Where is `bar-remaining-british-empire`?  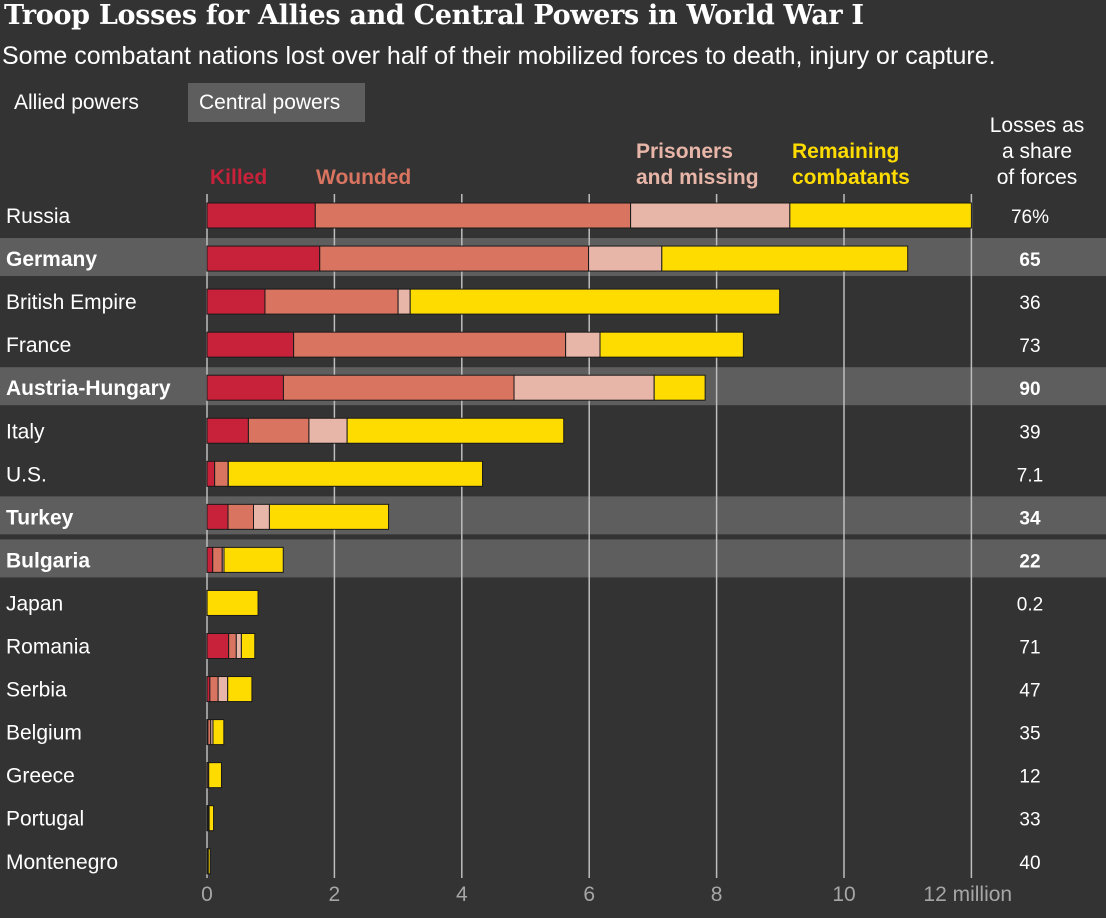
bar-remaining-british-empire is located at coordinates (595, 301).